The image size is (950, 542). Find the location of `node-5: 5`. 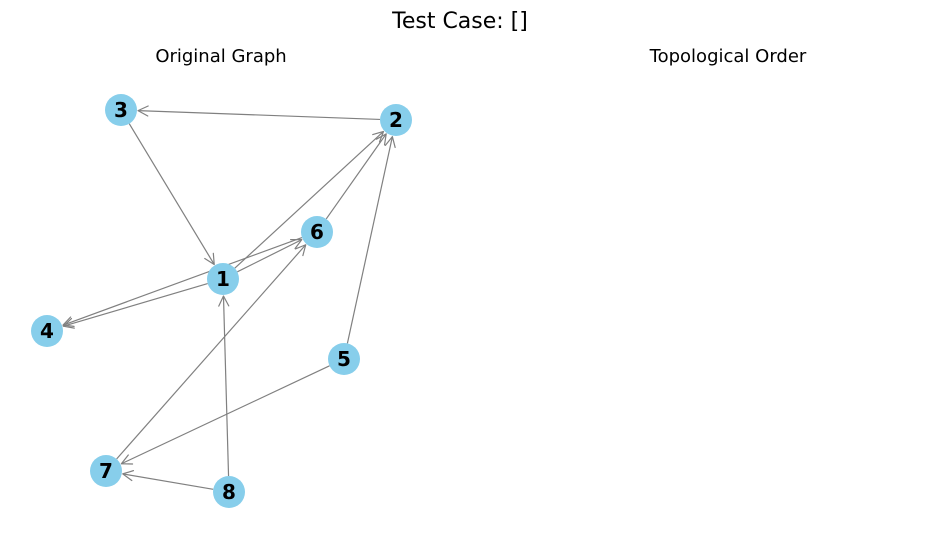

node-5: 5 is located at coordinates (344, 359).